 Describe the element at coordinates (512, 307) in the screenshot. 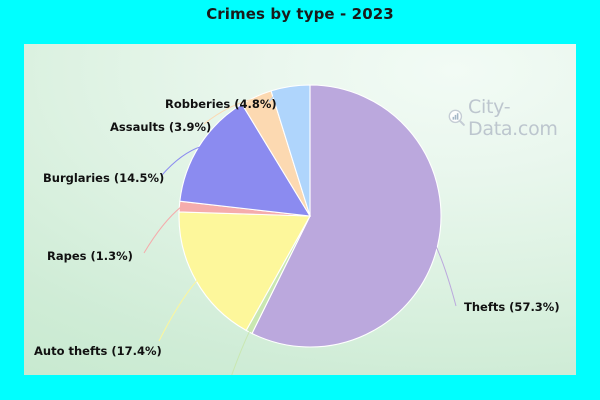

I see `pie-label-thefts: Thefts (57.3%)` at that location.